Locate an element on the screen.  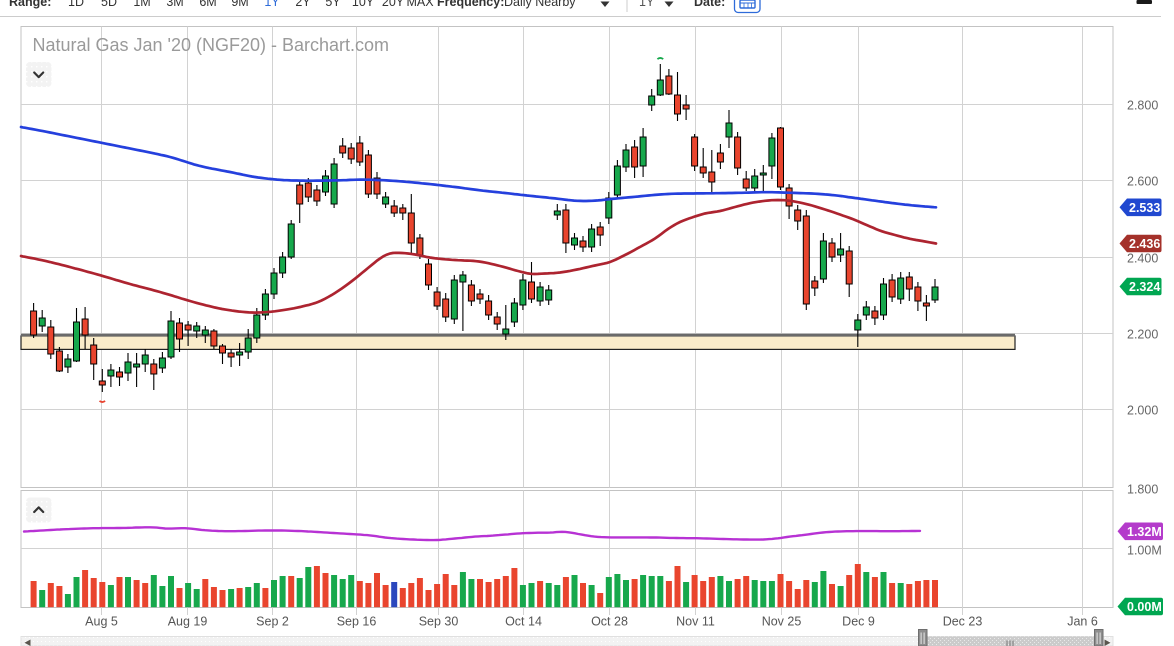
svg-text: 2Y is located at coordinates (303, 4).